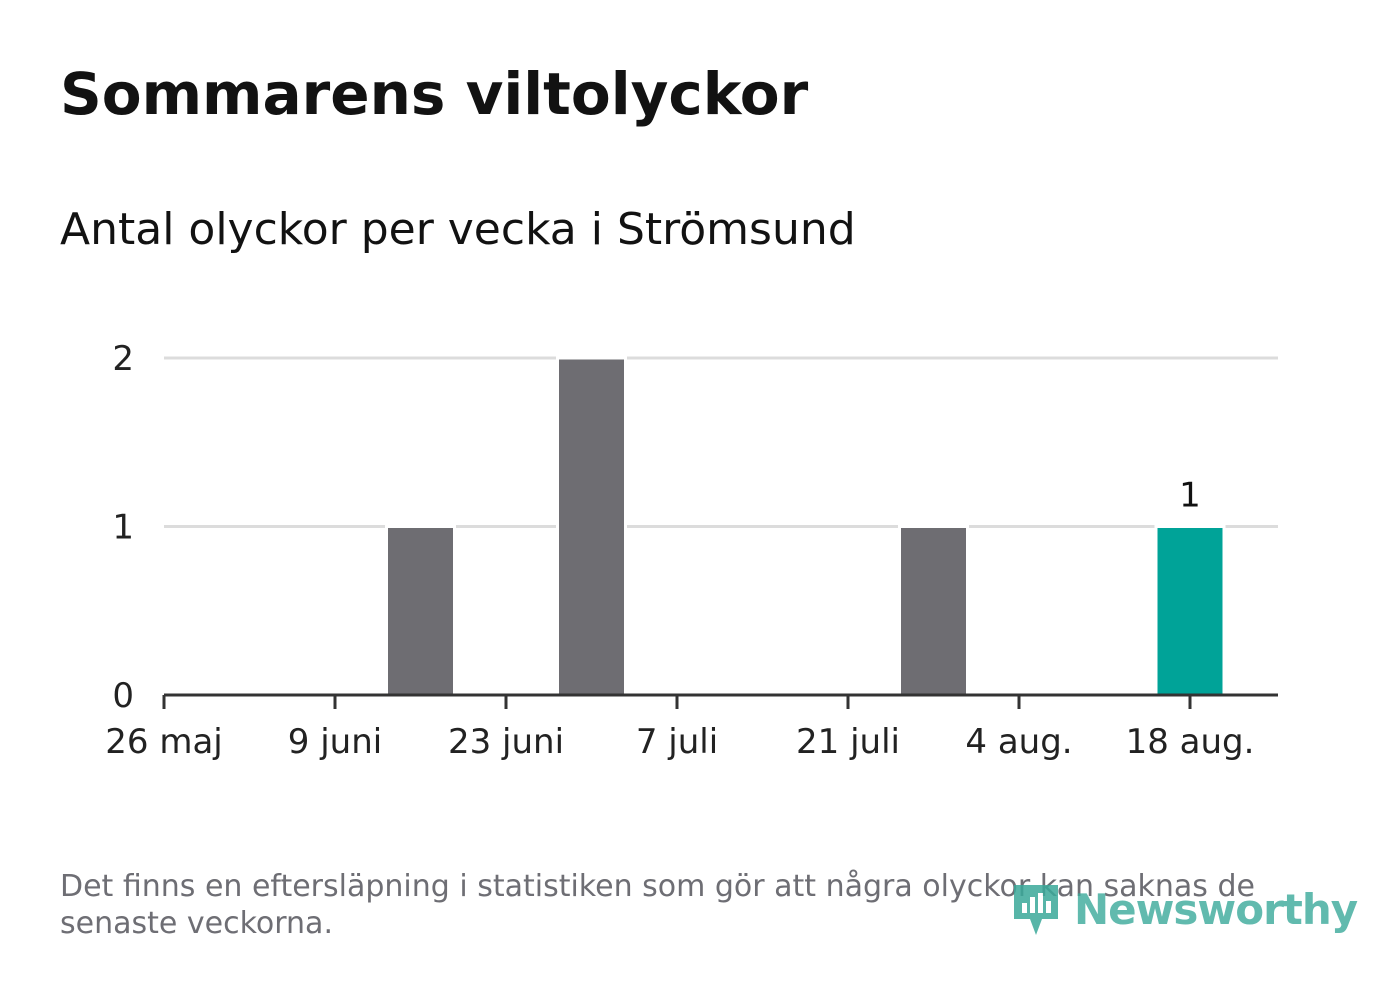 The width and height of the screenshot is (1382, 999). Describe the element at coordinates (123, 528) in the screenshot. I see `y-tick-label: 1` at that location.